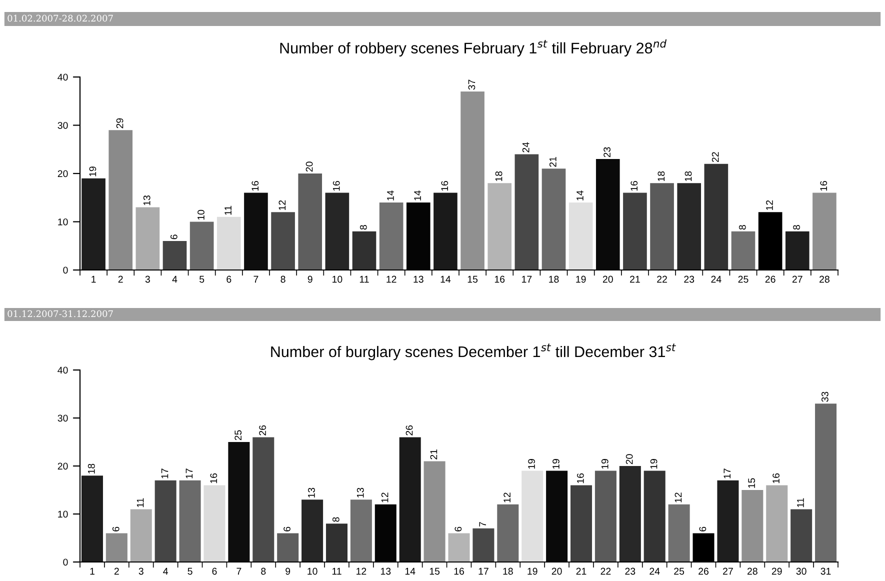  Describe the element at coordinates (752, 483) in the screenshot. I see `data-label: 15` at that location.